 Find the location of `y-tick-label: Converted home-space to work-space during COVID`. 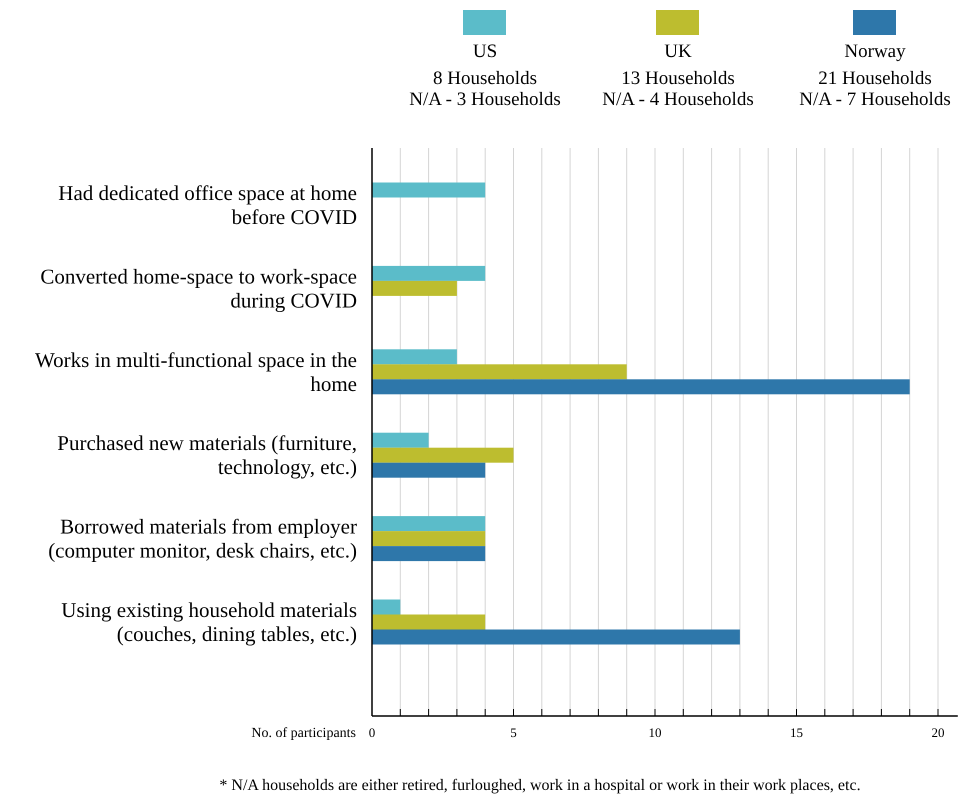

y-tick-label: Converted home-space to work-space during COVID is located at coordinates (198, 288).